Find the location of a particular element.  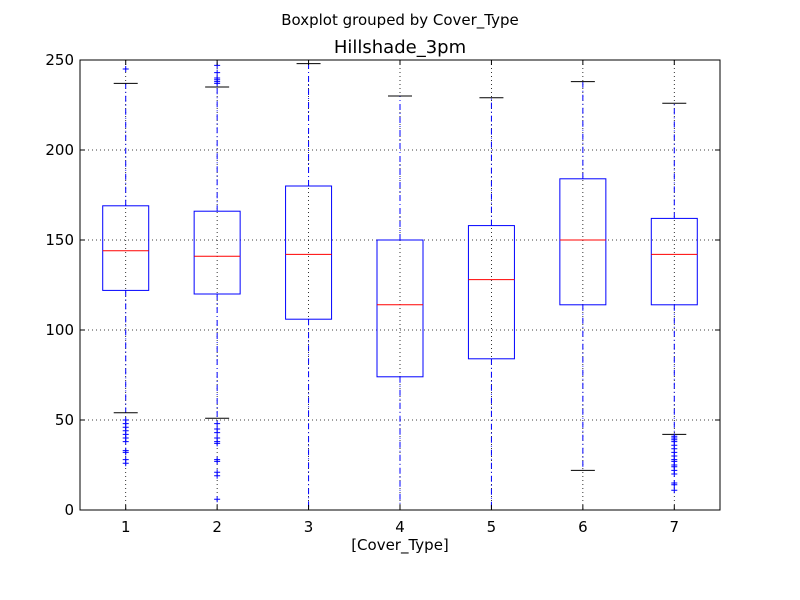

x-tick-label: 4 is located at coordinates (400, 527).